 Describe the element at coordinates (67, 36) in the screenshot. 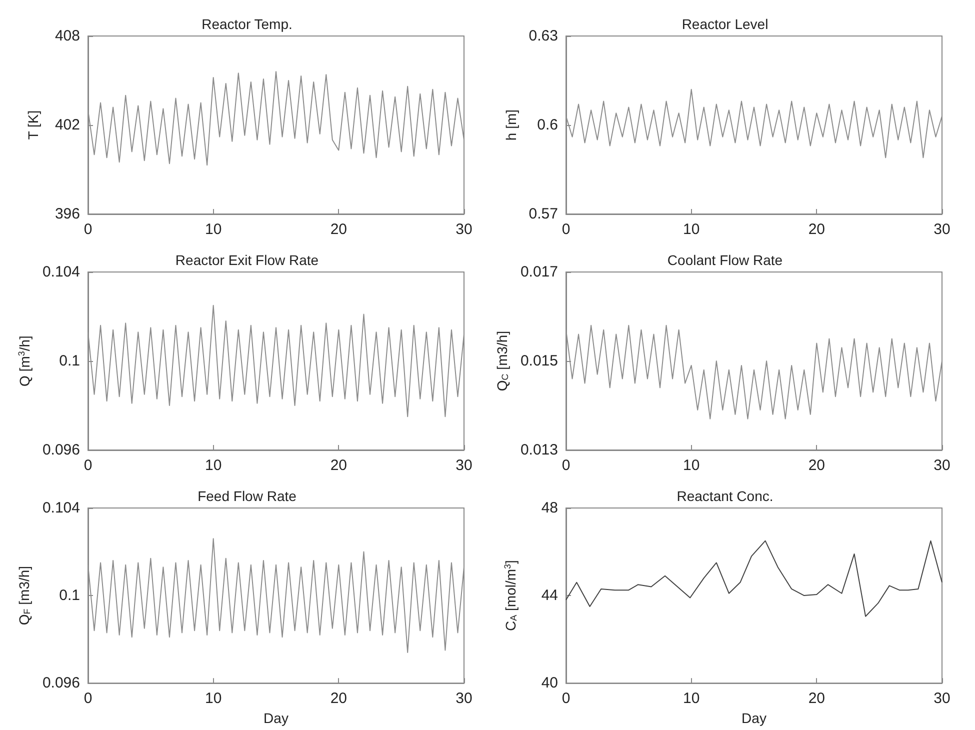

I see `y-tick-label: 408` at that location.